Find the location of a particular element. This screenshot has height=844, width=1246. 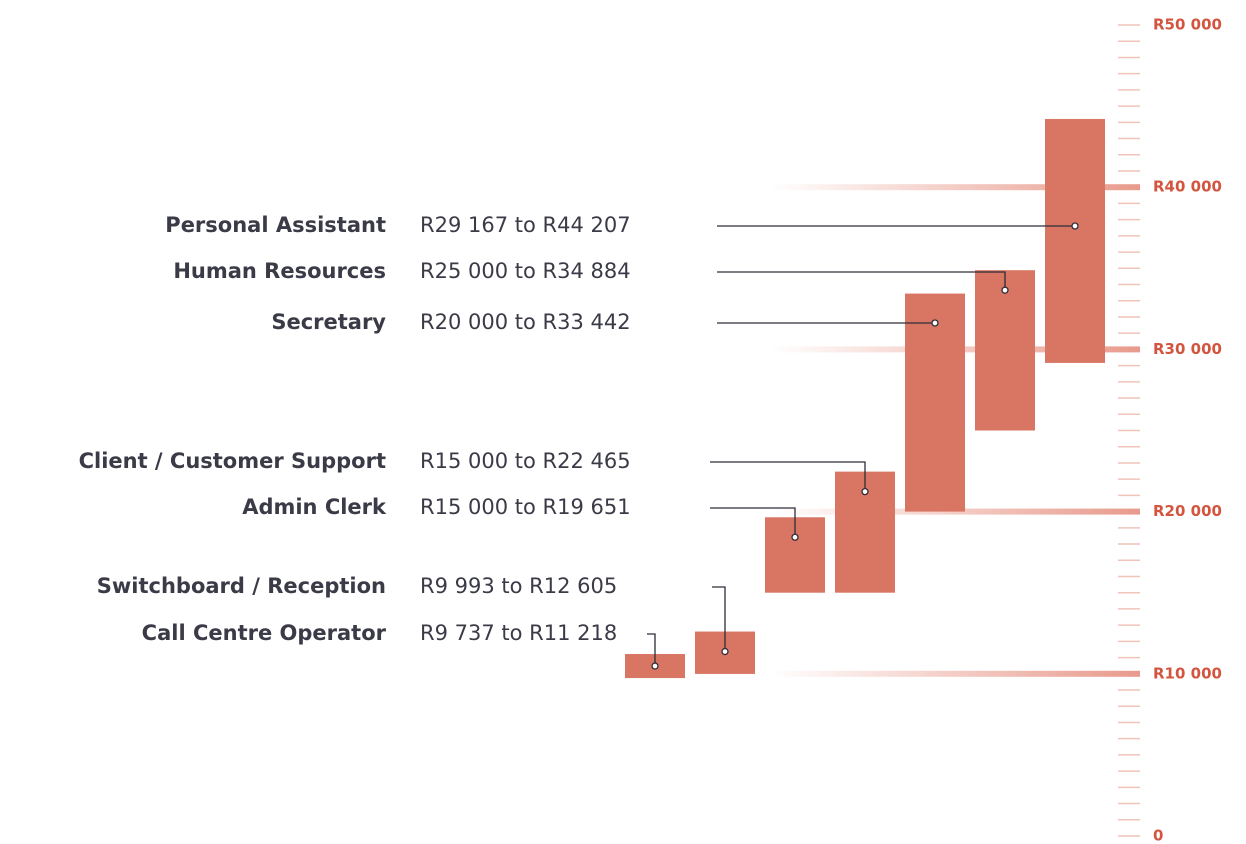

y-tick-label: R20 000 is located at coordinates (1187, 511).